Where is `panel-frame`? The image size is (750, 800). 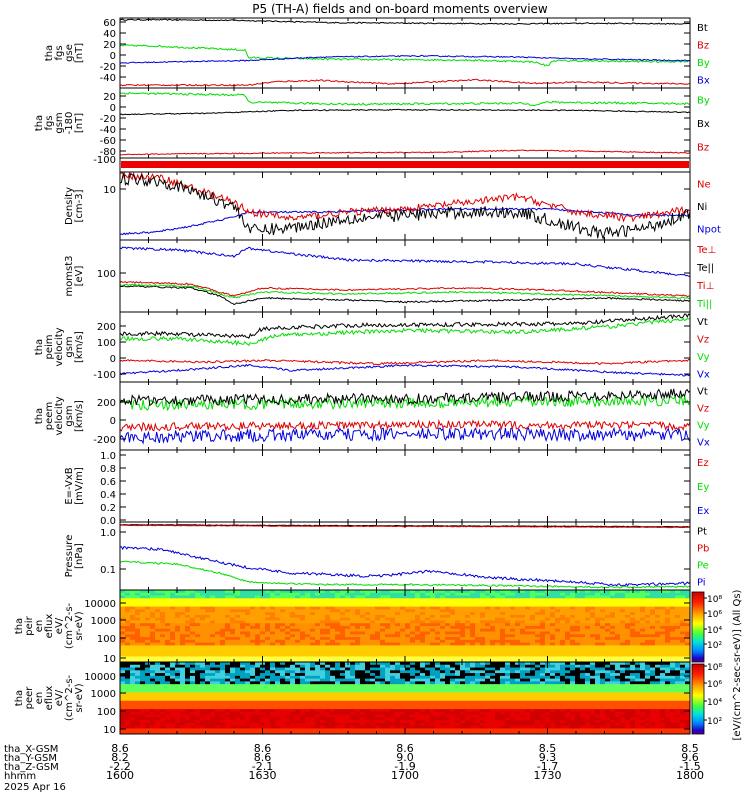 panel-frame is located at coordinates (405, 416).